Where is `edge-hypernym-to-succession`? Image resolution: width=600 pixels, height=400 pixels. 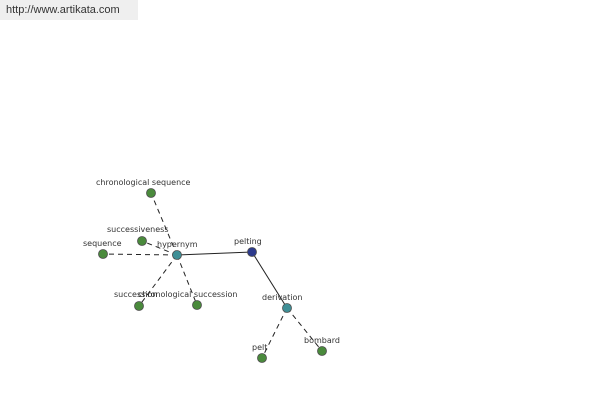 edge-hypernym-to-succession is located at coordinates (158, 280).